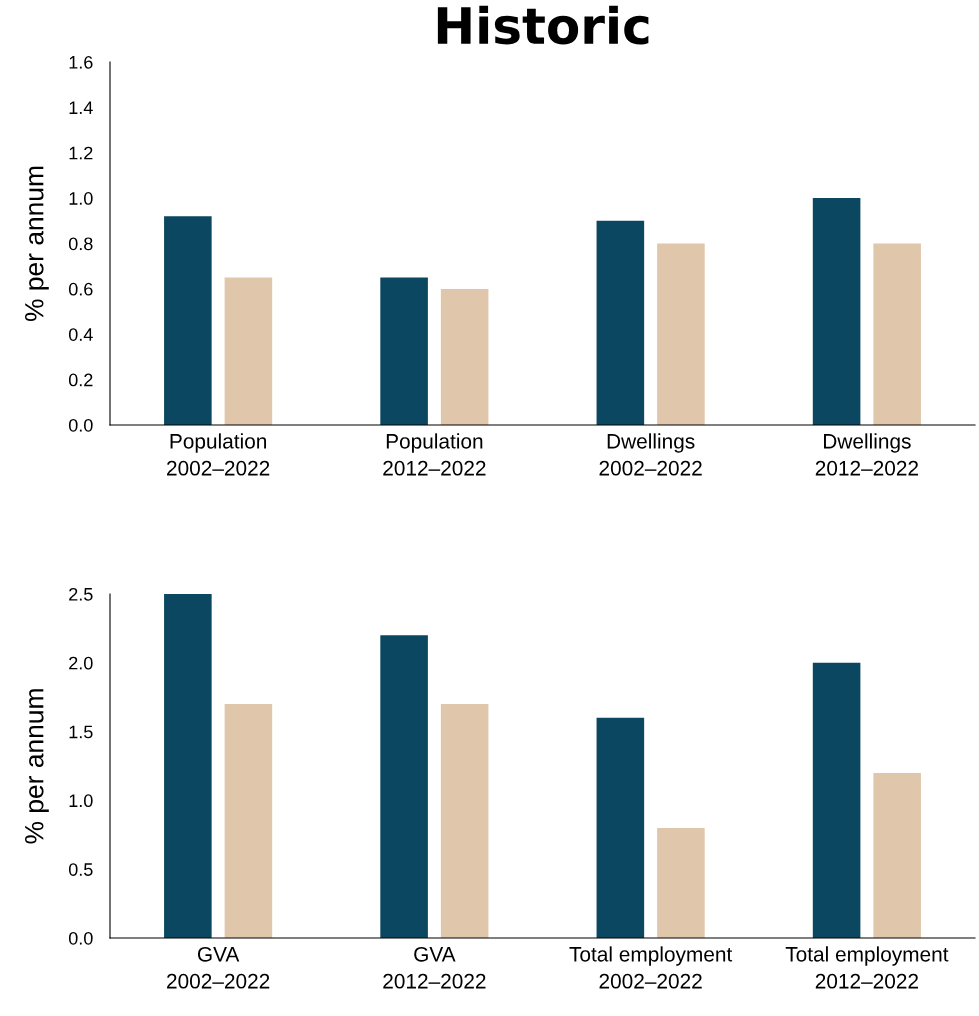 The height and width of the screenshot is (1016, 979). Describe the element at coordinates (543, 25) in the screenshot. I see `chart-title: Historic` at that location.